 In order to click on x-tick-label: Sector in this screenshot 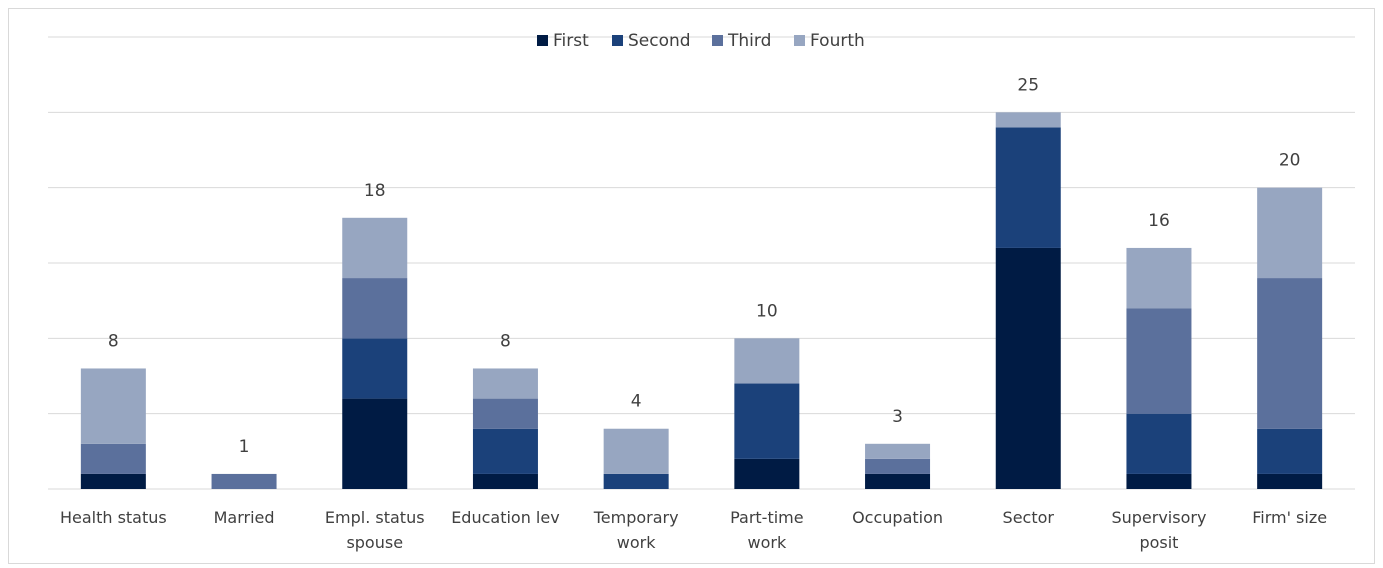, I will do `click(1028, 517)`.